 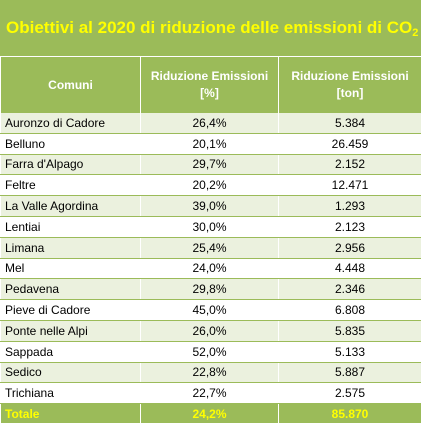 I want to click on header-riduzione-ton-line2: [ton], so click(x=350, y=93).